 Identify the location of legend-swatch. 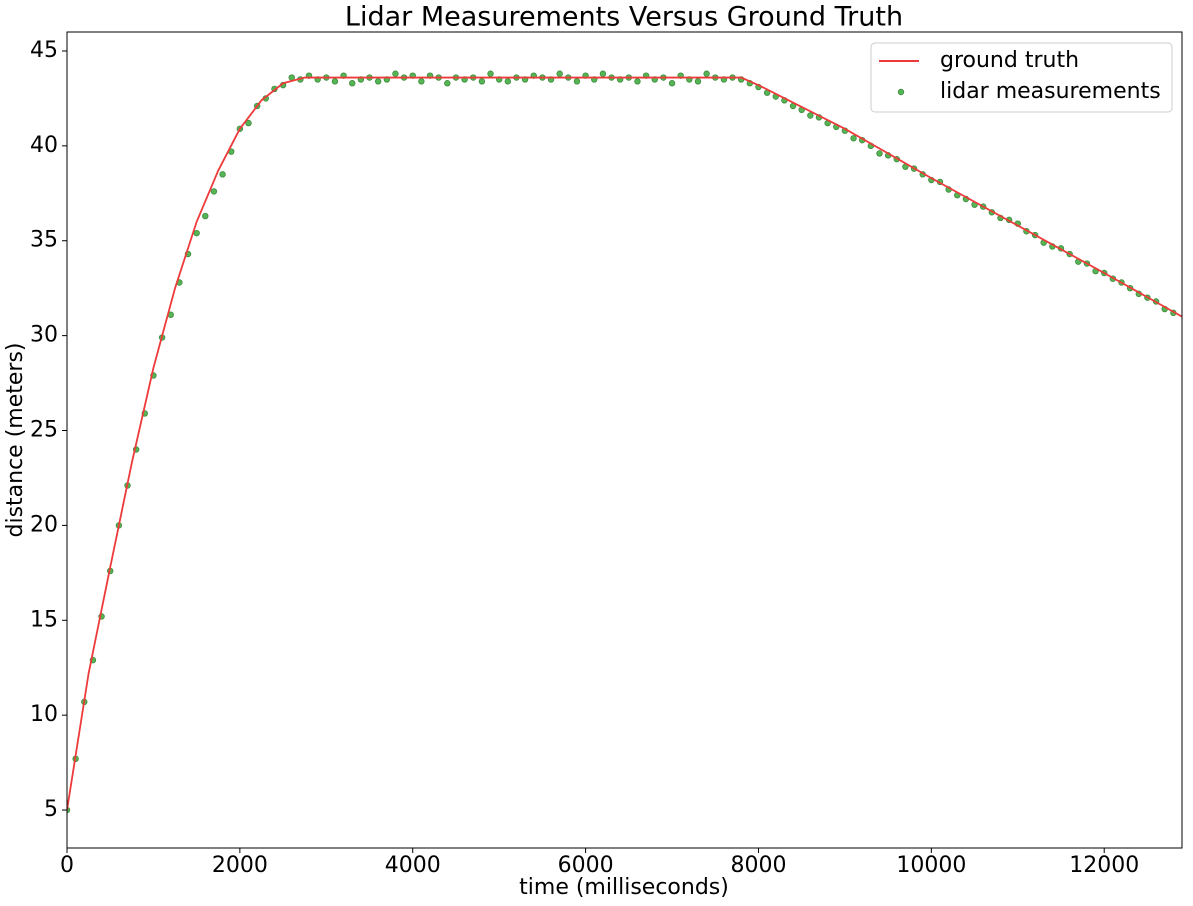
(901, 92).